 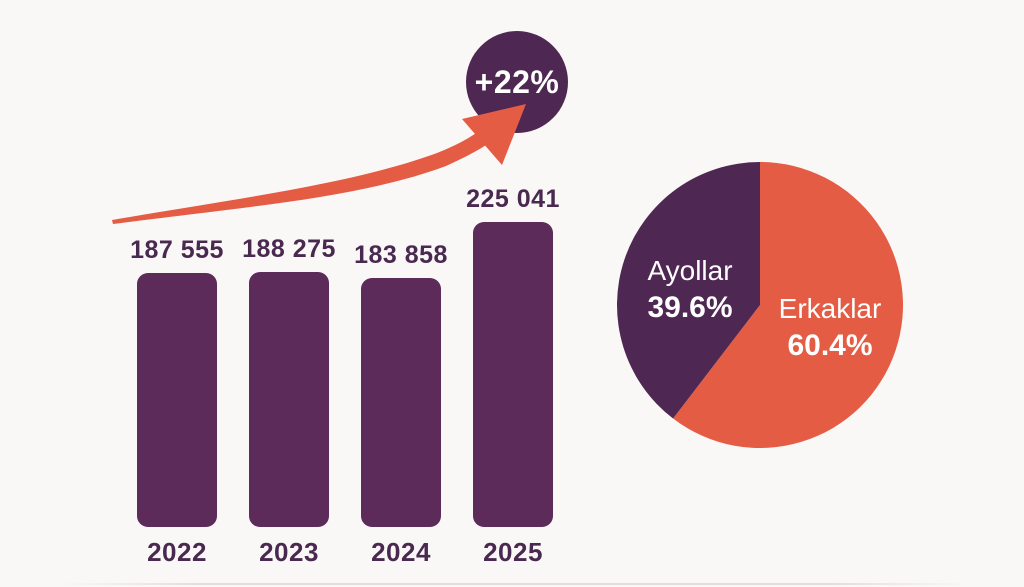 I want to click on bar-year-label: 2022, so click(x=177, y=552).